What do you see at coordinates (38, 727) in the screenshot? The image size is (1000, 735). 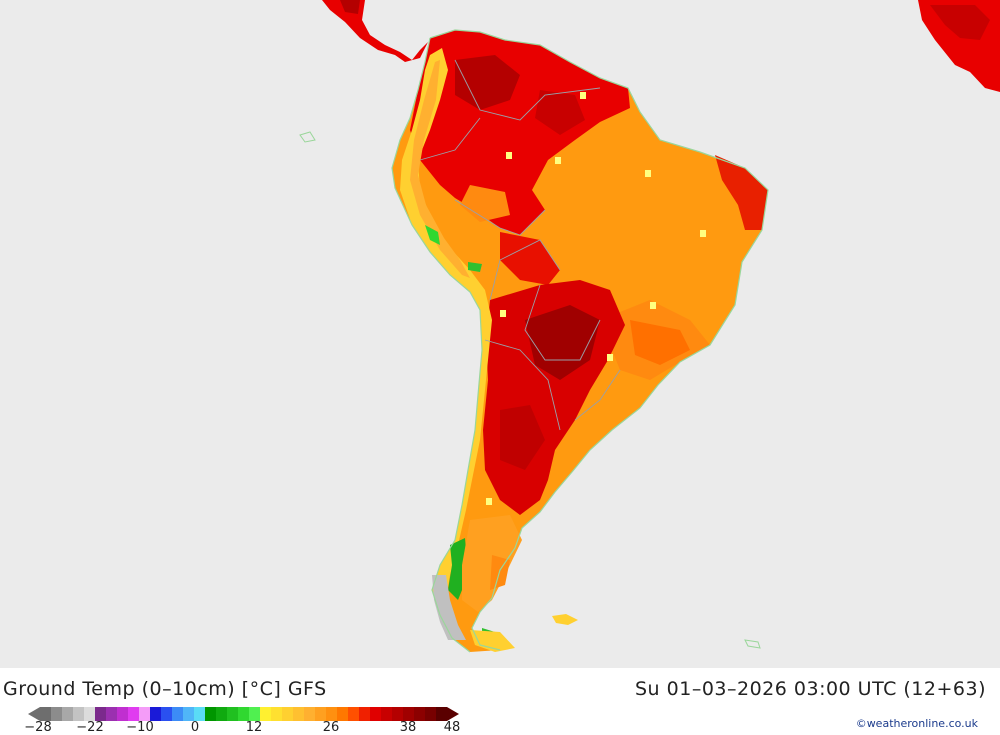 I see `legend-tick-label: −28` at bounding box center [38, 727].